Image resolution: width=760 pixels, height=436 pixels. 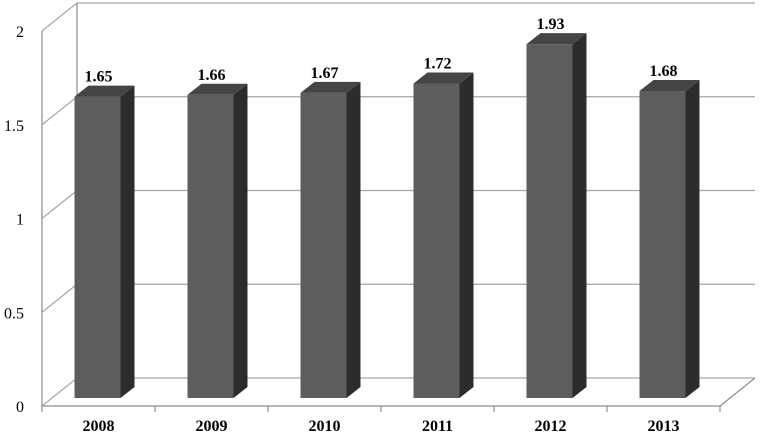 What do you see at coordinates (436, 240) in the screenshot?
I see `bar-front-2011` at bounding box center [436, 240].